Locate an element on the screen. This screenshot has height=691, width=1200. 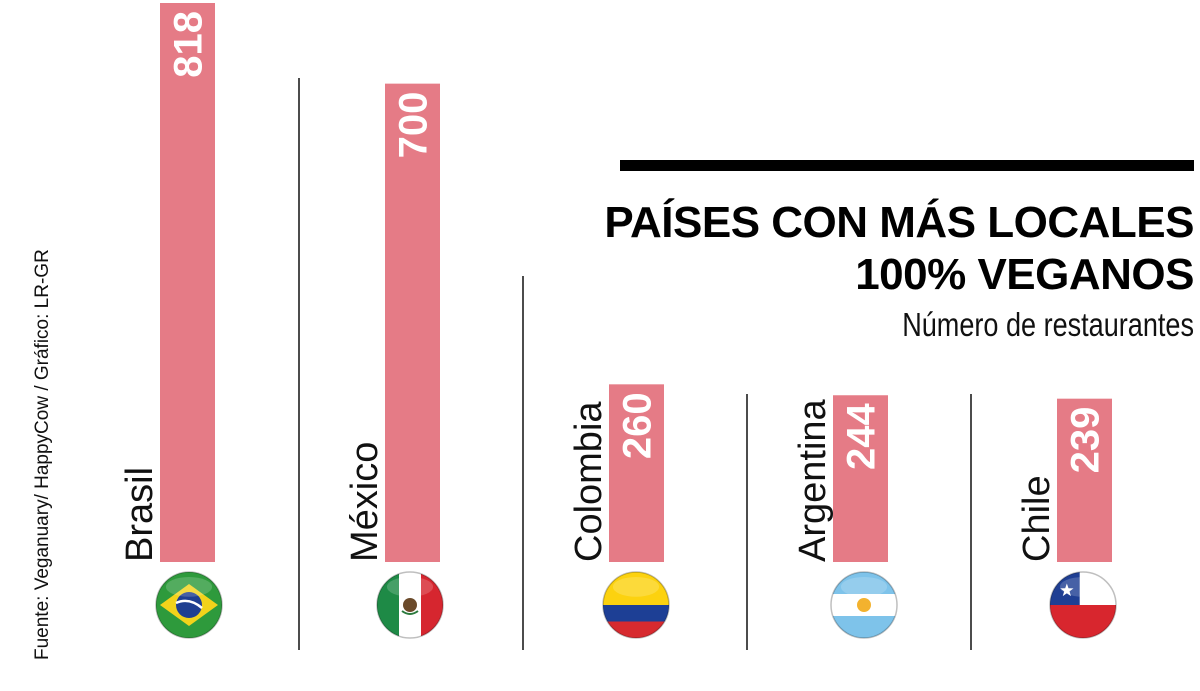
value-label: 239 is located at coordinates (1086, 440).